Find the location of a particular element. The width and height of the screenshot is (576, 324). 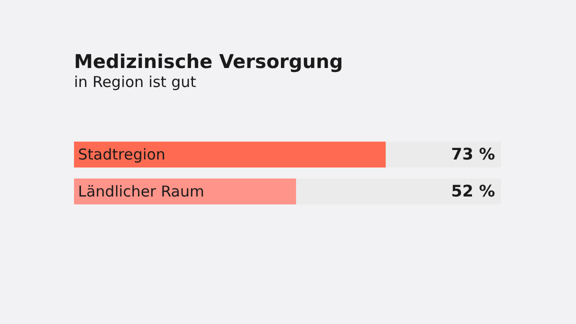

data-label: 52 % is located at coordinates (473, 190).